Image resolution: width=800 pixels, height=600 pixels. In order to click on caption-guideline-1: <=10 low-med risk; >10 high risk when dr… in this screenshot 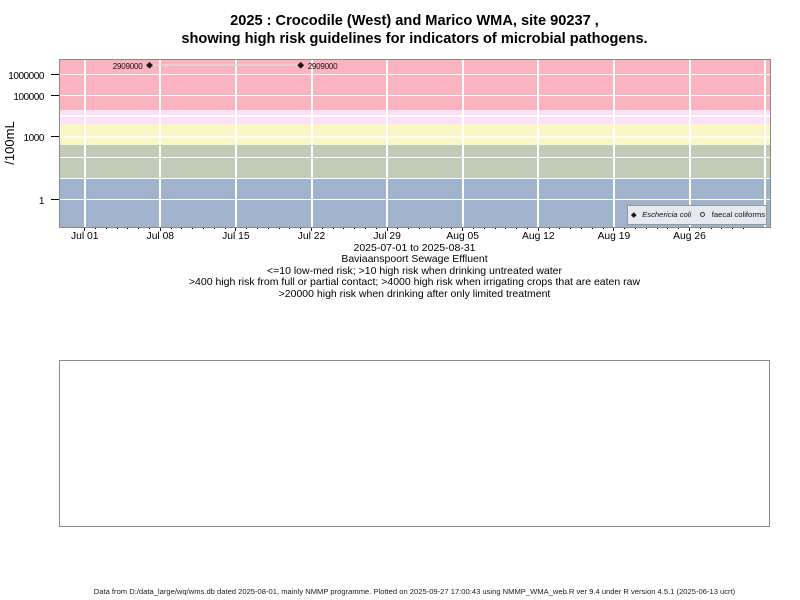, I will do `click(414, 270)`.